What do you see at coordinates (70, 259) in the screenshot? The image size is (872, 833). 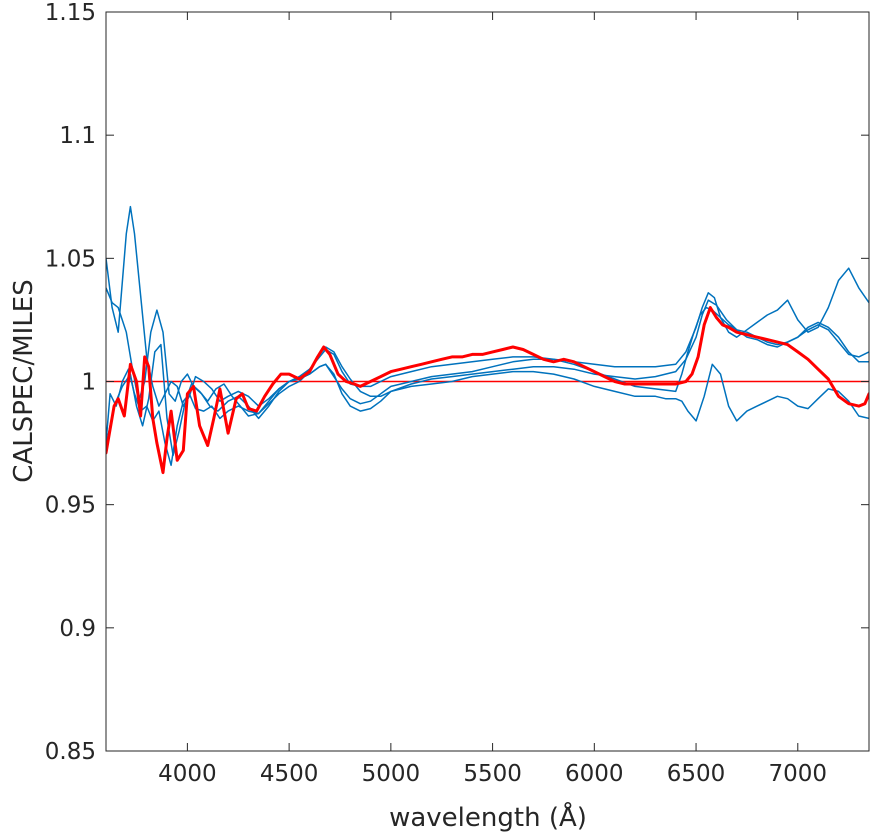 I see `y-tick-label: 1.05` at bounding box center [70, 259].